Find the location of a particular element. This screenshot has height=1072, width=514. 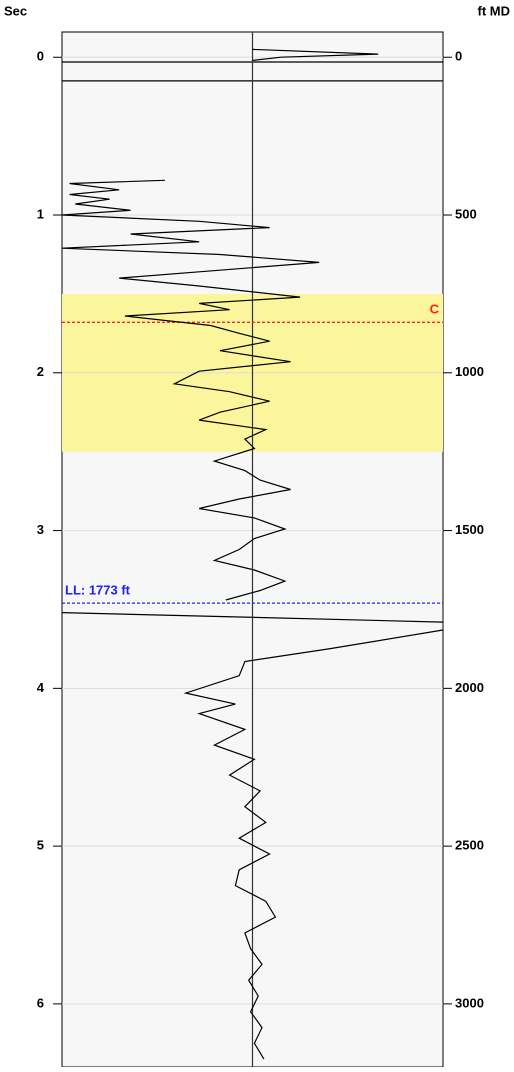

y2-tick-label: 2500 is located at coordinates (469, 845).